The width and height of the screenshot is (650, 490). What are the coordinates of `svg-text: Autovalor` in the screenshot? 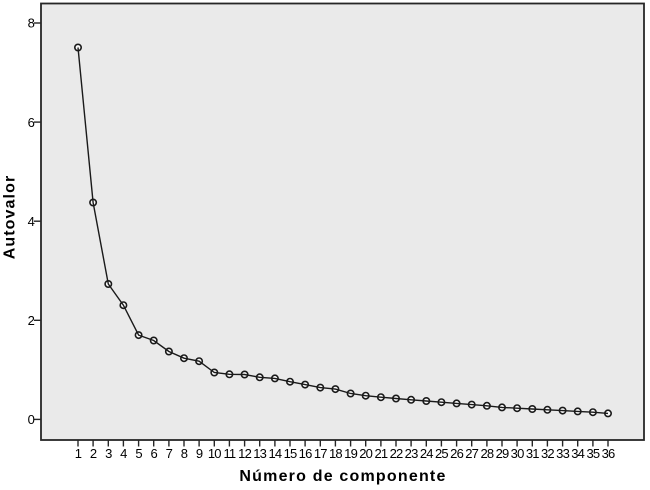 It's located at (10, 217).